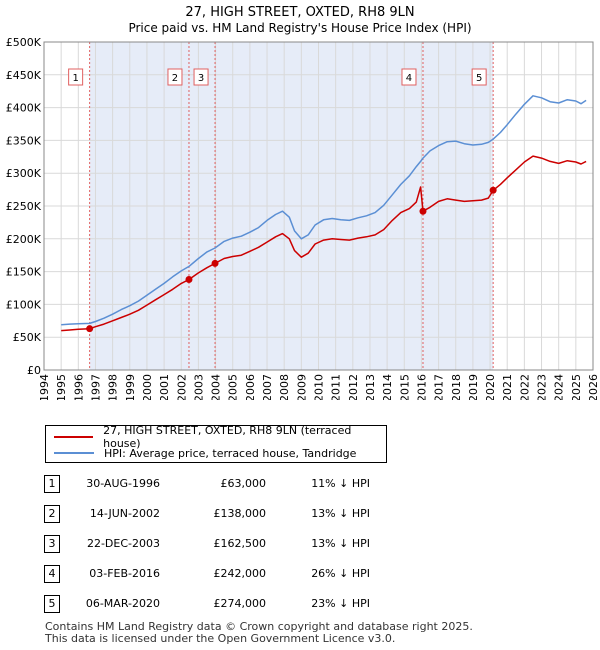 This screenshot has width=600, height=650. I want to click on sale-number-badge: 5, so click(52, 604).